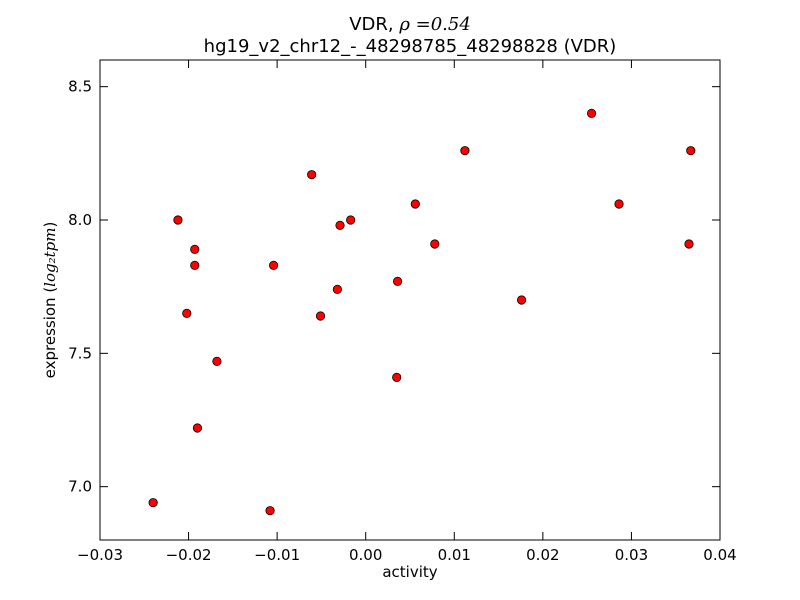 This screenshot has width=800, height=600. Describe the element at coordinates (374, 24) in the screenshot. I see `chart-title-prefix: VDR,` at that location.